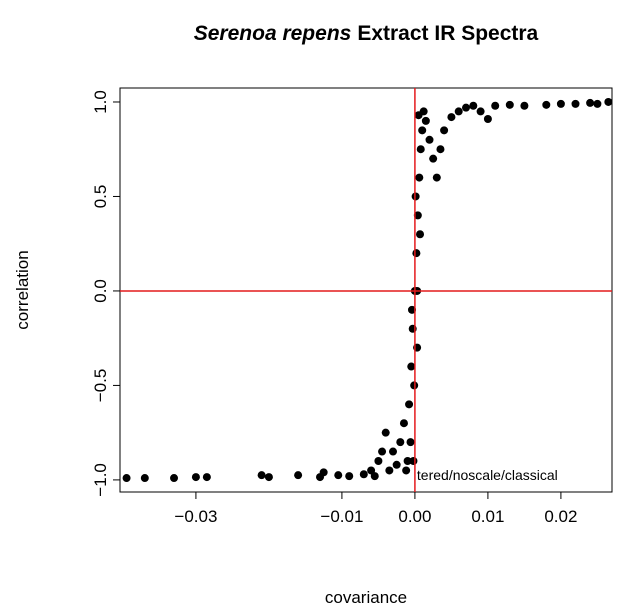 This screenshot has height=608, width=621. Describe the element at coordinates (366, 597) in the screenshot. I see `x-axis-label: covariance` at that location.